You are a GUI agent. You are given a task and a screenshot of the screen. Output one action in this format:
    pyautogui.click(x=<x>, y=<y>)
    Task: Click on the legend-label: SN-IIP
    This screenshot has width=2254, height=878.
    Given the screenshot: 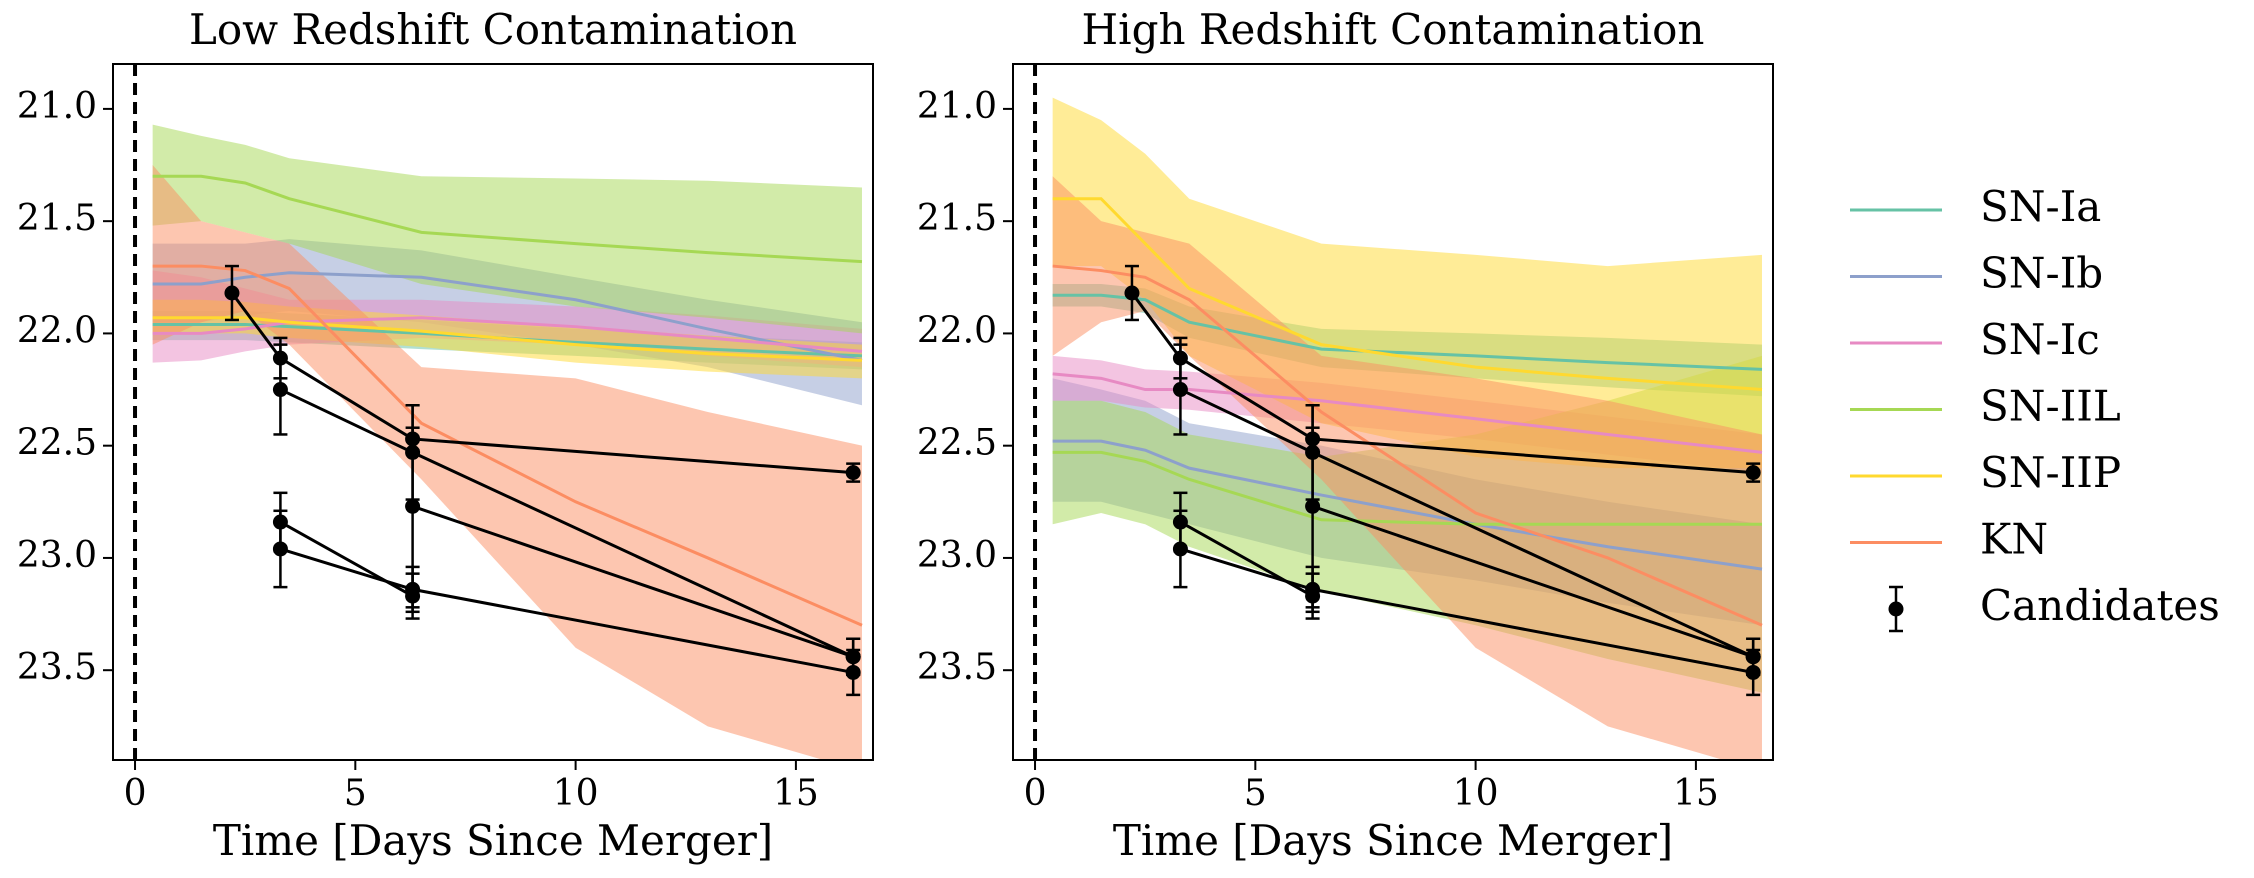 What is the action you would take?
    pyautogui.click(x=2050, y=472)
    